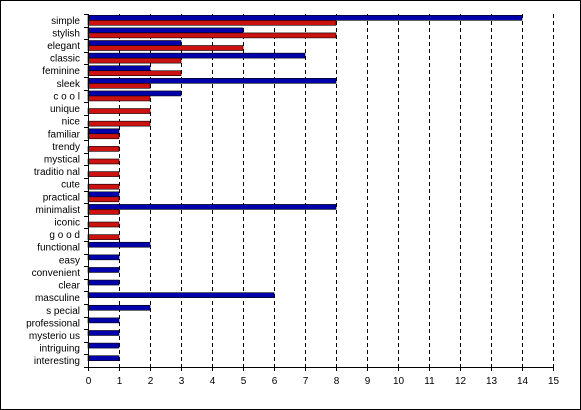 Image resolution: width=581 pixels, height=410 pixels. Describe the element at coordinates (63, 46) in the screenshot. I see `y-tick-label-elegant: elegant` at that location.